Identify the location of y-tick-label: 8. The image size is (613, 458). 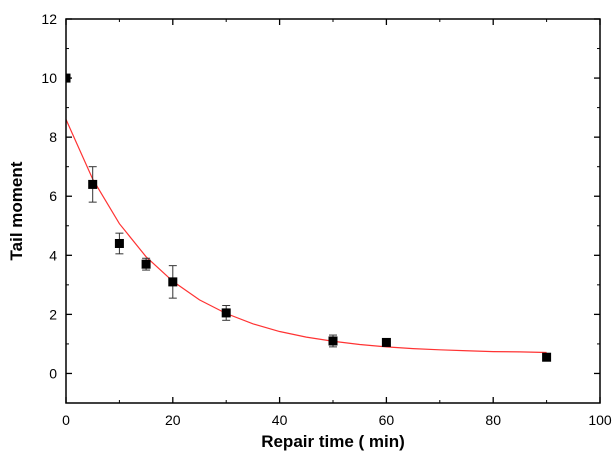
(53, 137).